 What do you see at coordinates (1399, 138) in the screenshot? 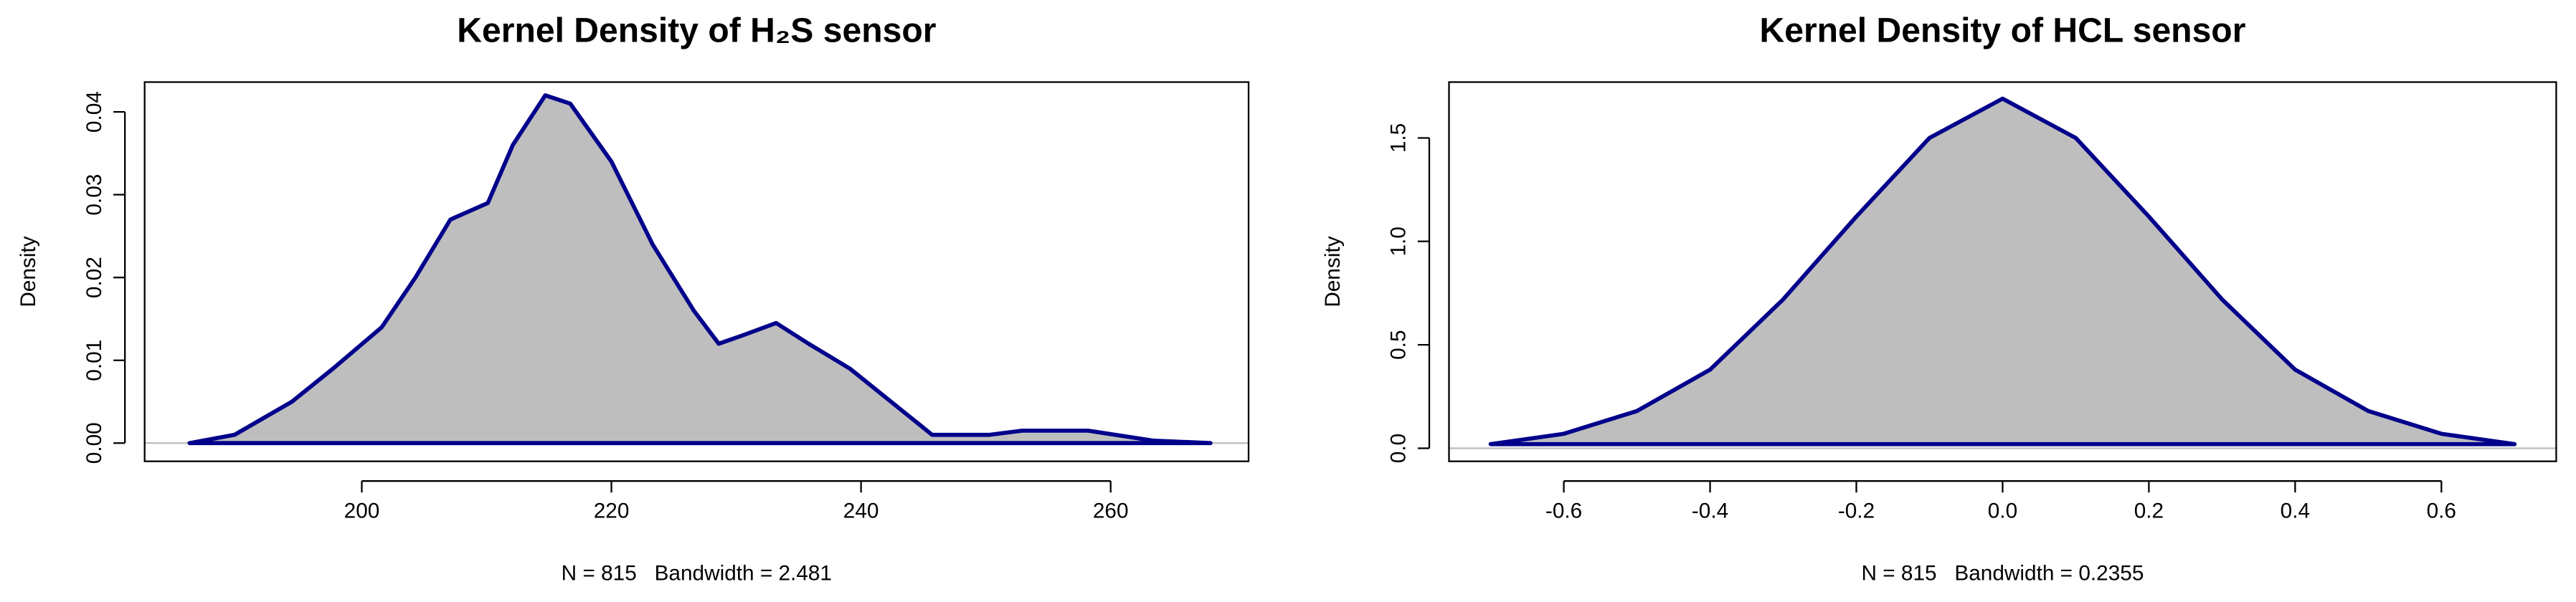
I see `y-tick-label: 1.5` at bounding box center [1399, 138].